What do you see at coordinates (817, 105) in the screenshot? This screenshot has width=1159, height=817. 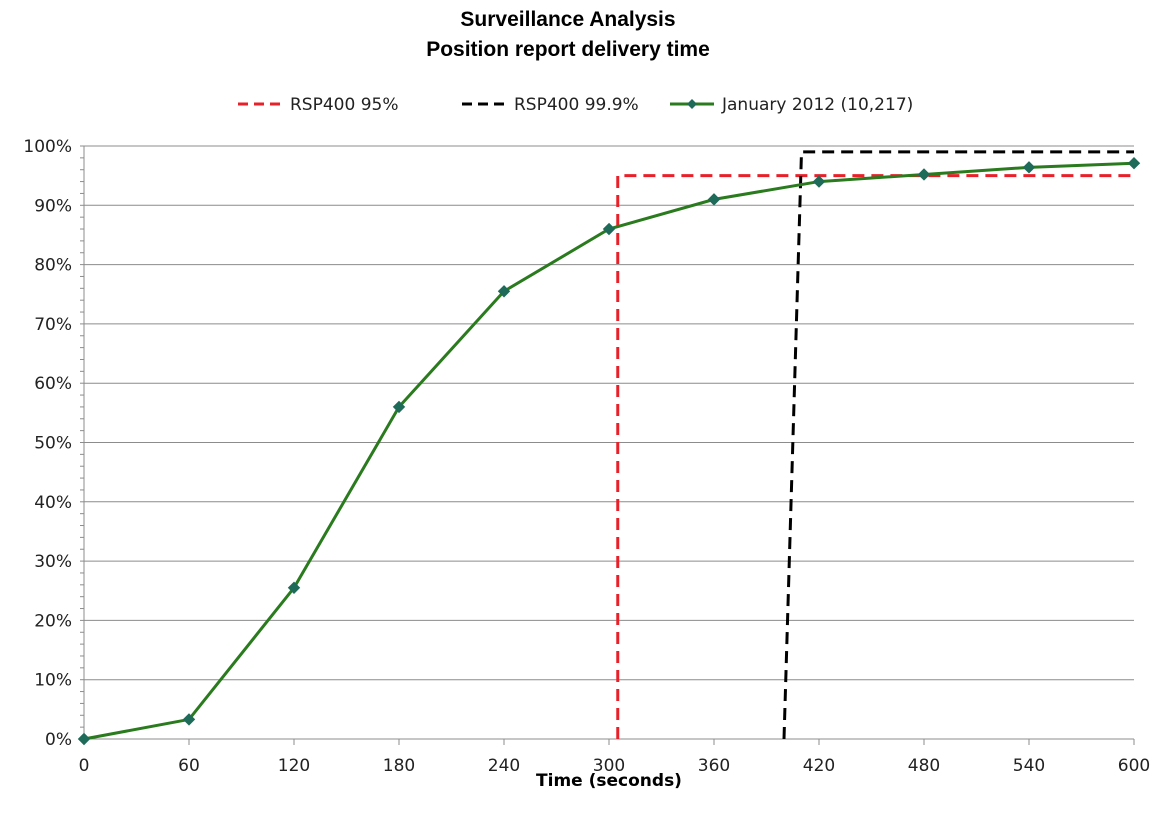 I see `legend-label: January 2012 (10,217)` at bounding box center [817, 105].